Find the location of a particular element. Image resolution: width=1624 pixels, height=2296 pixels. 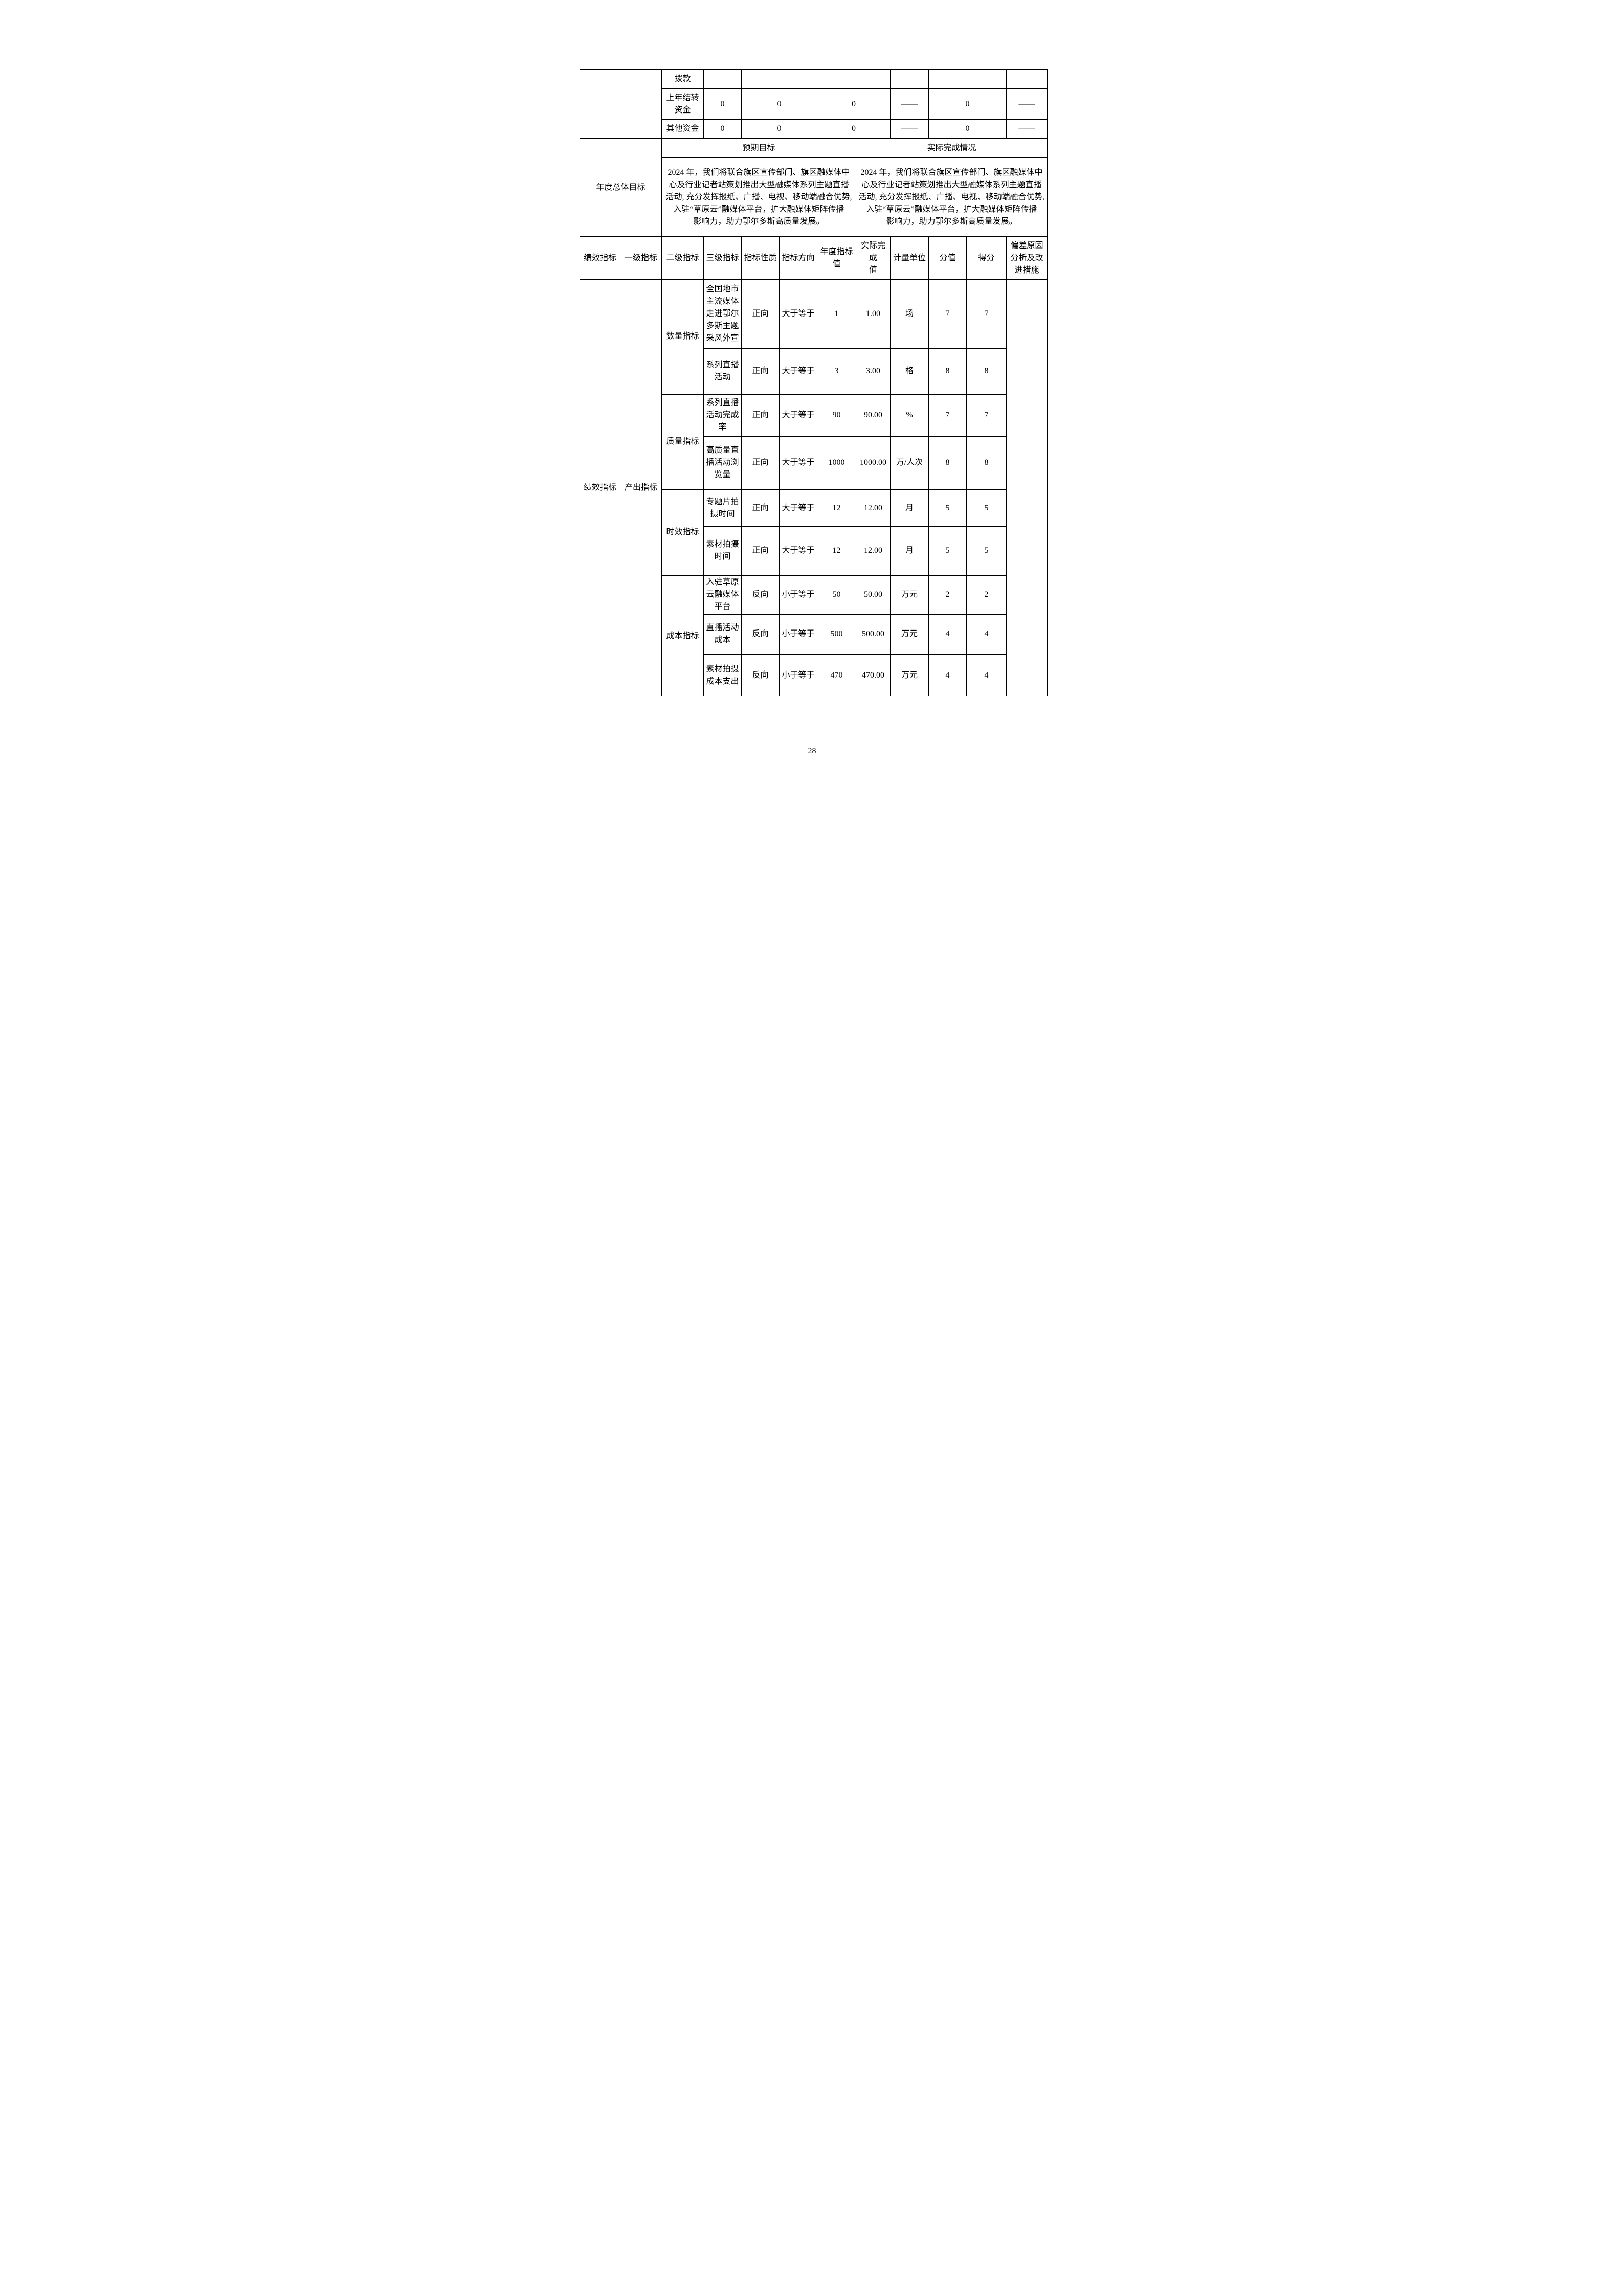

score-value-cell: 2 is located at coordinates (947, 595).